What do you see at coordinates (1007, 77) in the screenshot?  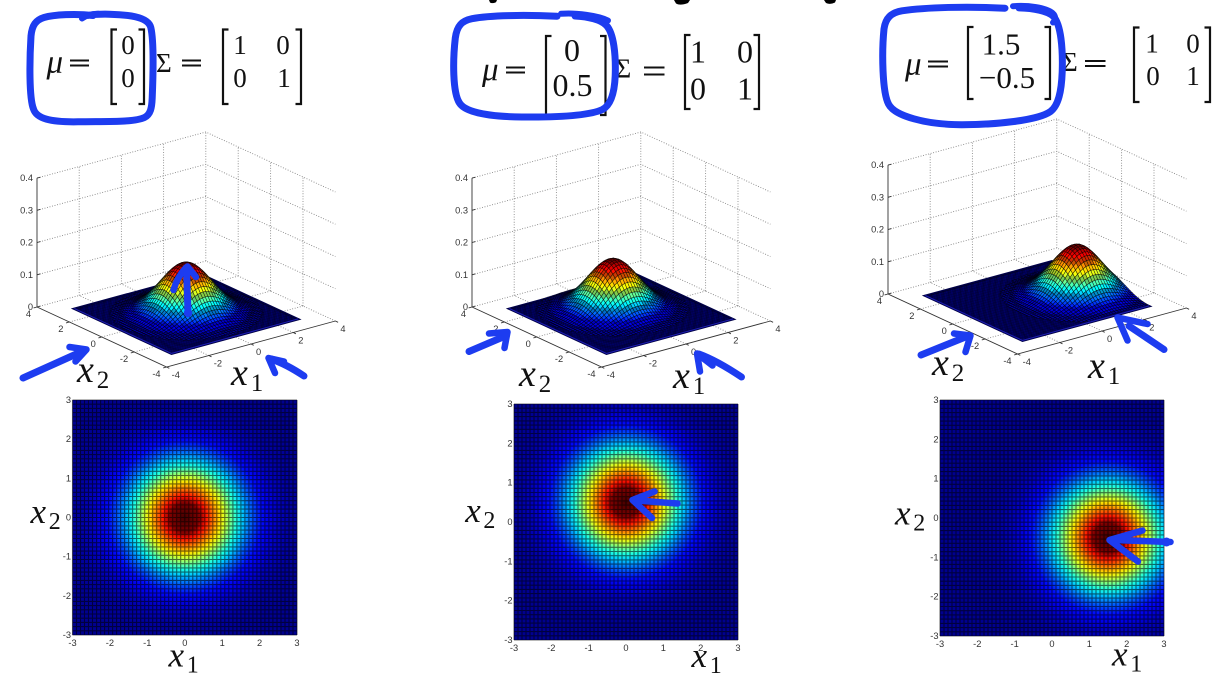 I see `svg-text: −0.5` at bounding box center [1007, 77].